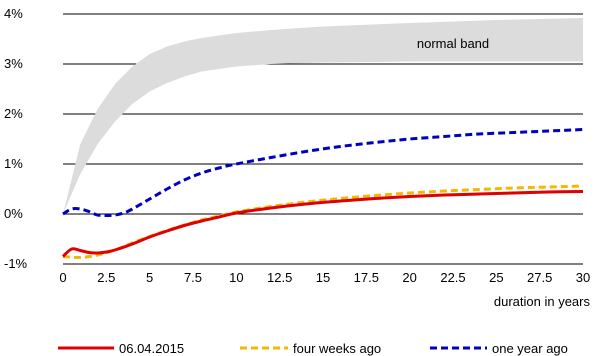 The width and height of the screenshot is (595, 356). I want to click on x-tick-label: 17.5, so click(366, 277).